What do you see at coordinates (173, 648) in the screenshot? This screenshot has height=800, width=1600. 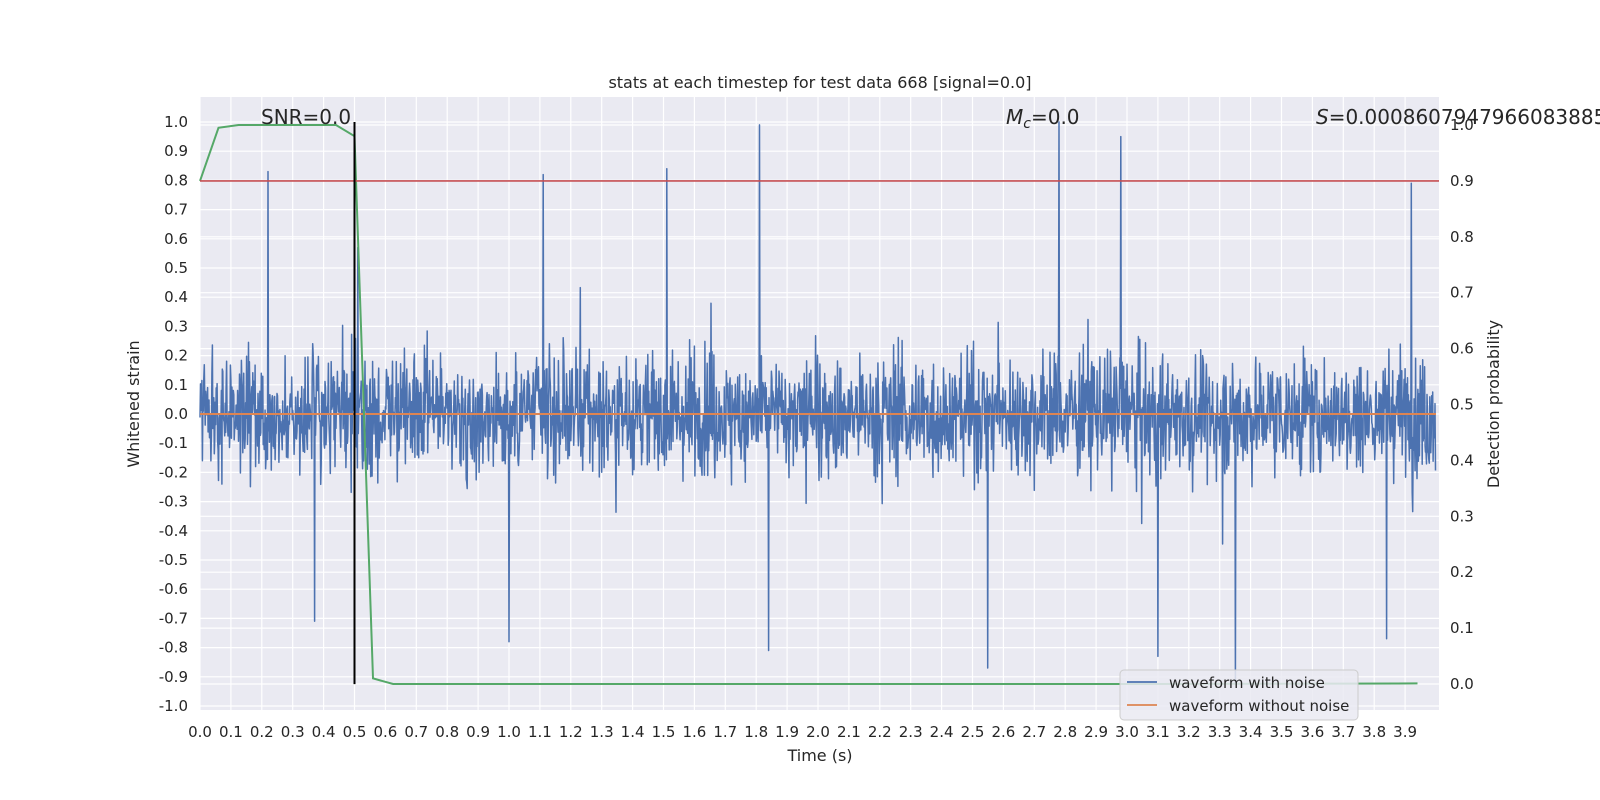 I see `left-y-tick-label: -0.8` at bounding box center [173, 648].